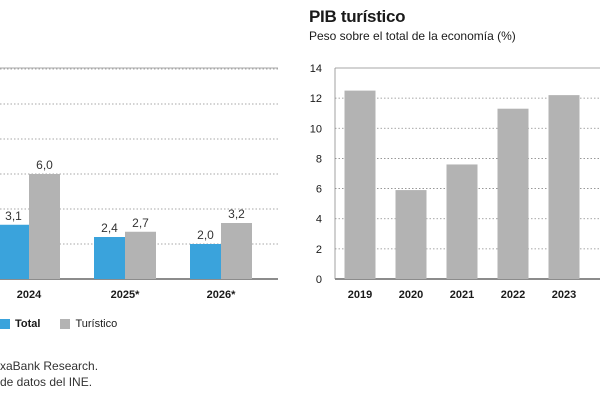  What do you see at coordinates (411, 295) in the screenshot?
I see `right-category-label: 2020` at bounding box center [411, 295].